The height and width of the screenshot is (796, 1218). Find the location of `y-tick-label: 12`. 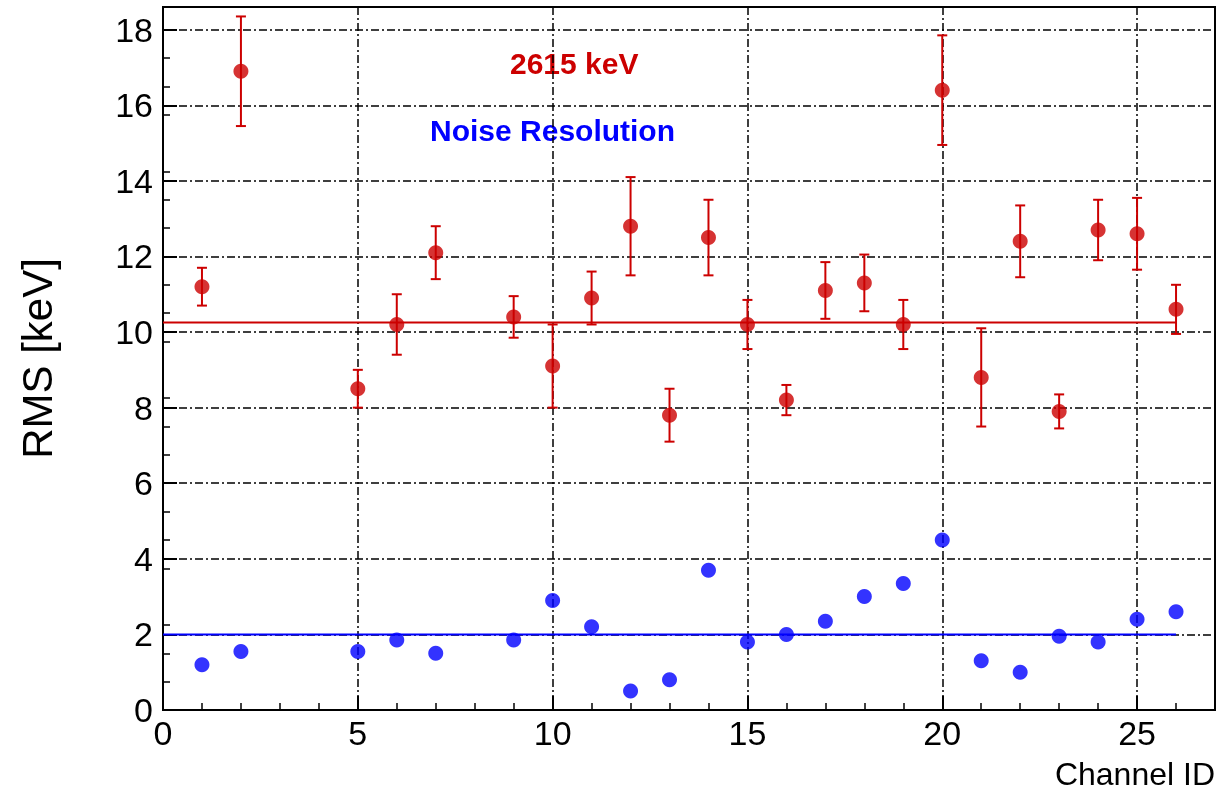

y-tick-label: 12 is located at coordinates (134, 256).